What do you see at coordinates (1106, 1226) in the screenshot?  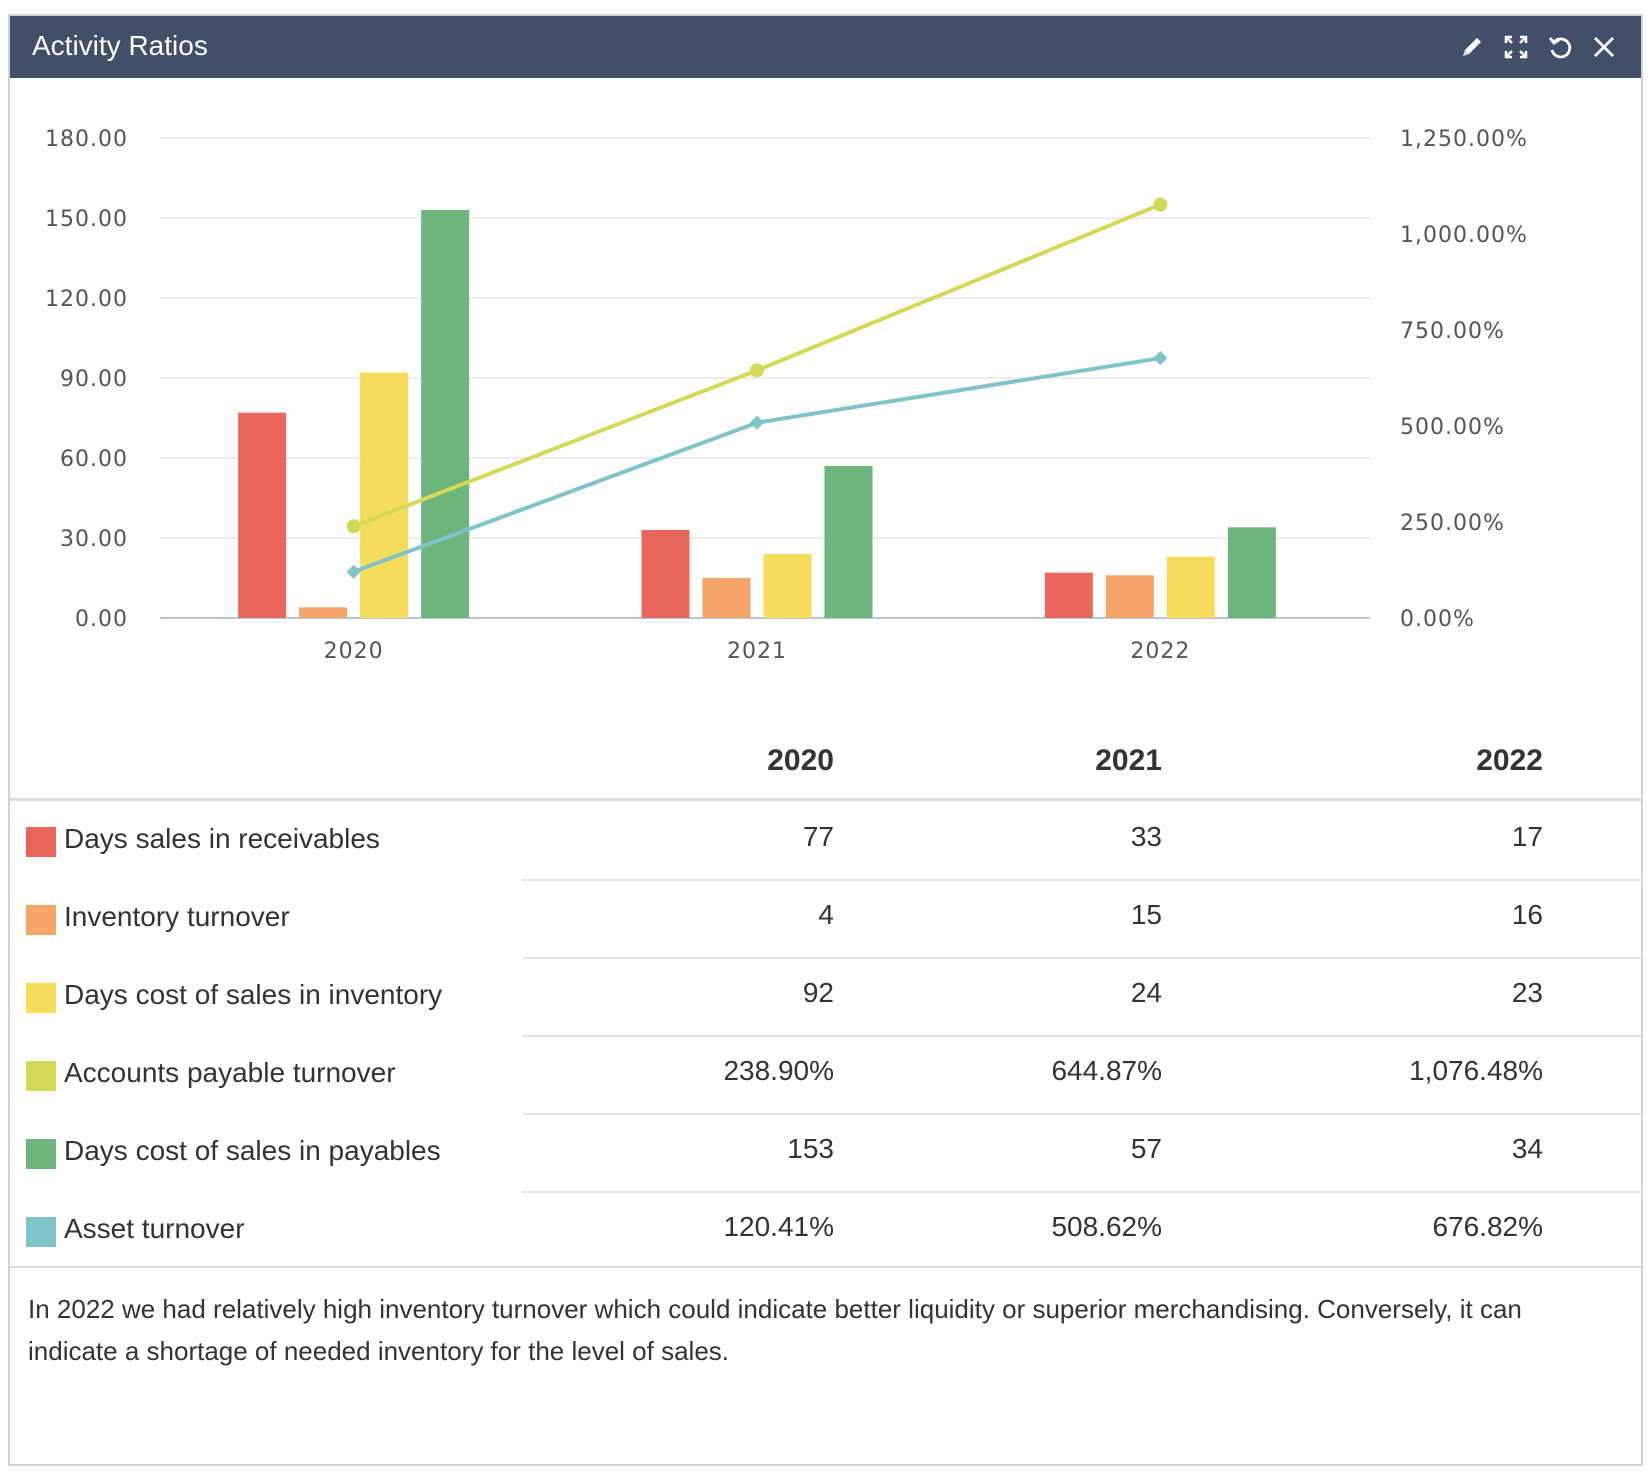 I see `table-cell: 508.62%` at bounding box center [1106, 1226].